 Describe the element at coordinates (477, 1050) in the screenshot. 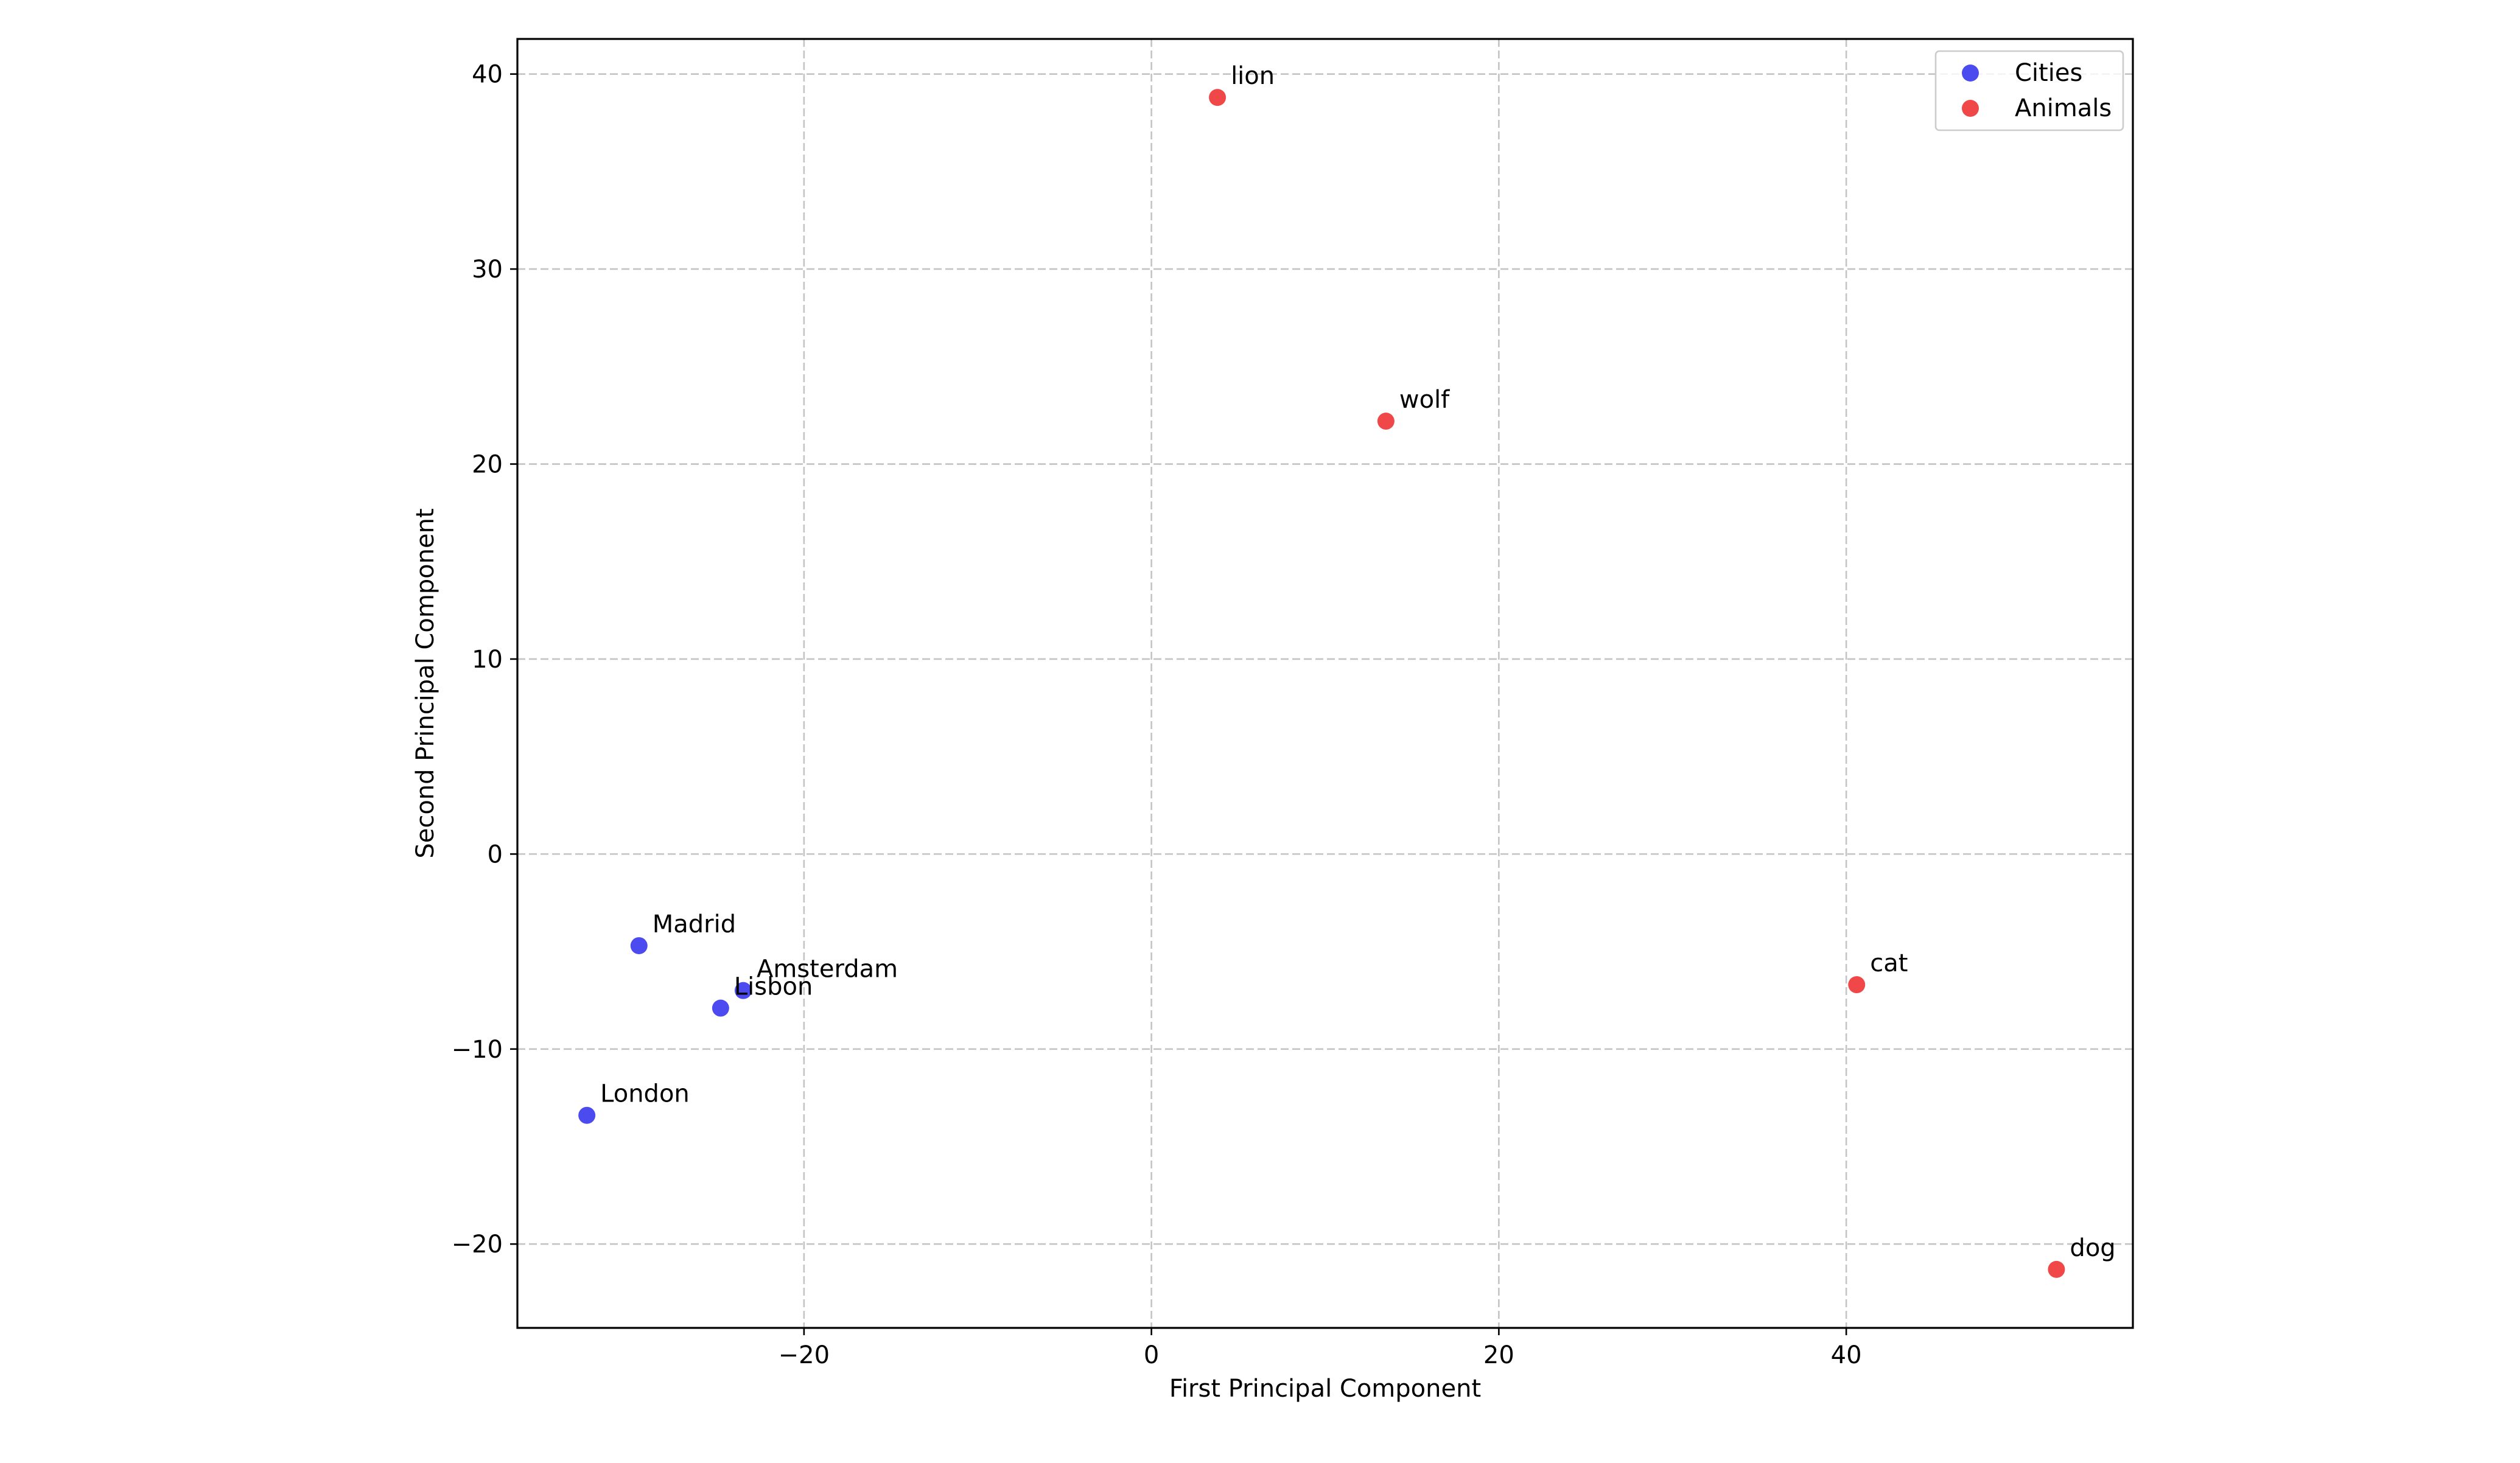

I see `y-tick-label: −10` at that location.